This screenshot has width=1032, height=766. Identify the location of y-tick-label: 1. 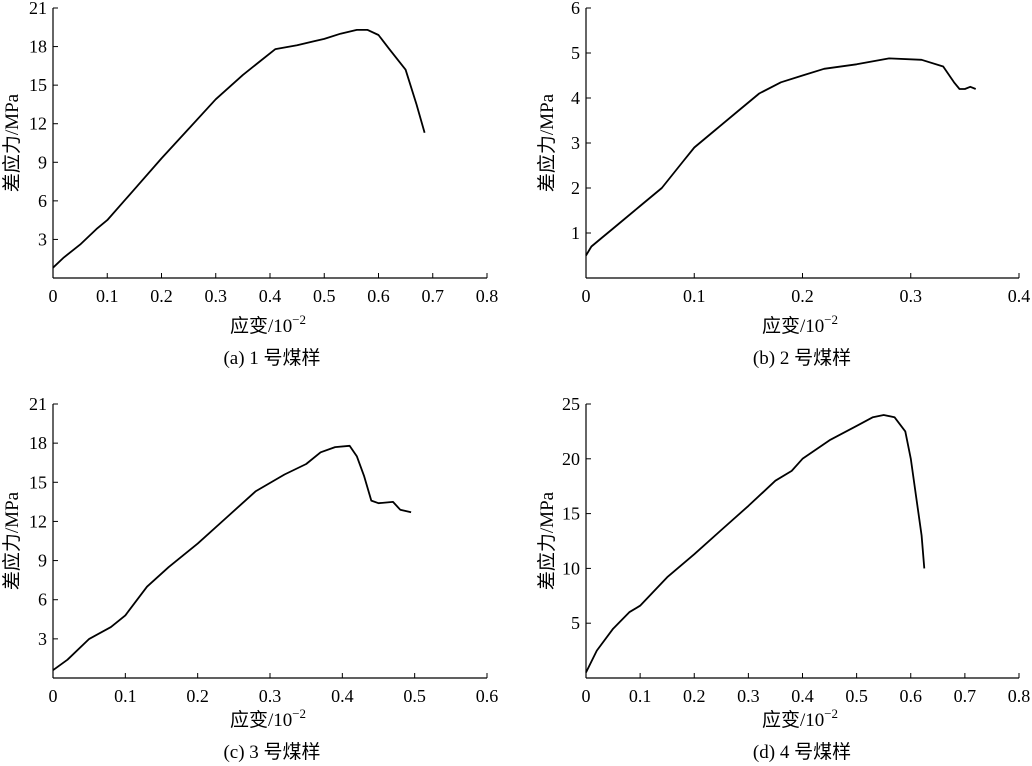
(575, 233).